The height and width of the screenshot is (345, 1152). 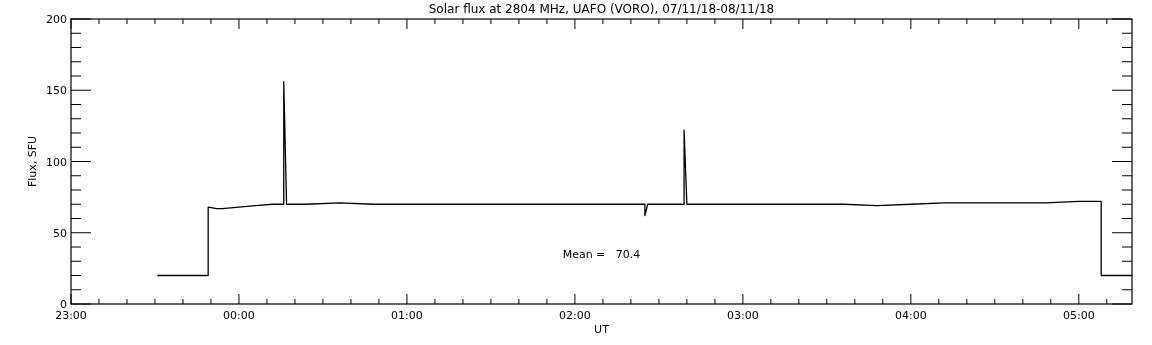 I want to click on x-tick-label: 03:00, so click(x=743, y=315).